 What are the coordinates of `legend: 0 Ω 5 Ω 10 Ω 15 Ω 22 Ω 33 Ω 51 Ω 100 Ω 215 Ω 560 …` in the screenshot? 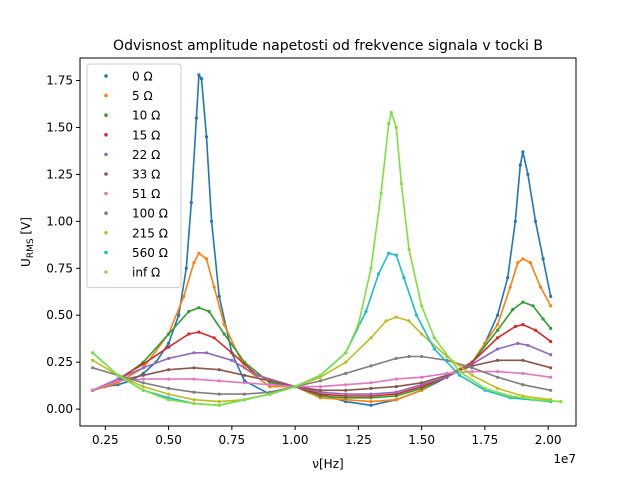 It's located at (134, 176).